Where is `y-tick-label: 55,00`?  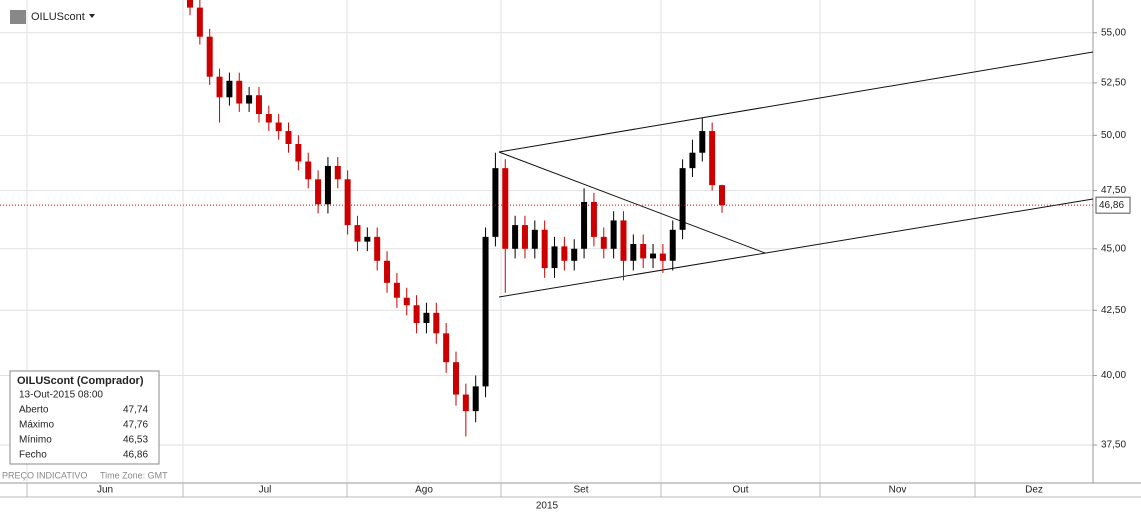
y-tick-label: 55,00 is located at coordinates (1113, 32).